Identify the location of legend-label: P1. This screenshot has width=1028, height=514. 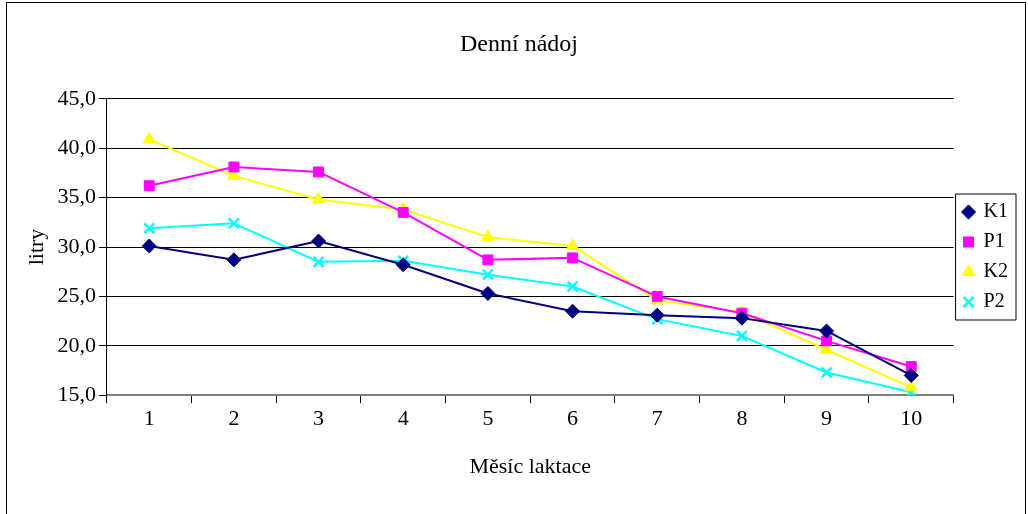
(994, 240).